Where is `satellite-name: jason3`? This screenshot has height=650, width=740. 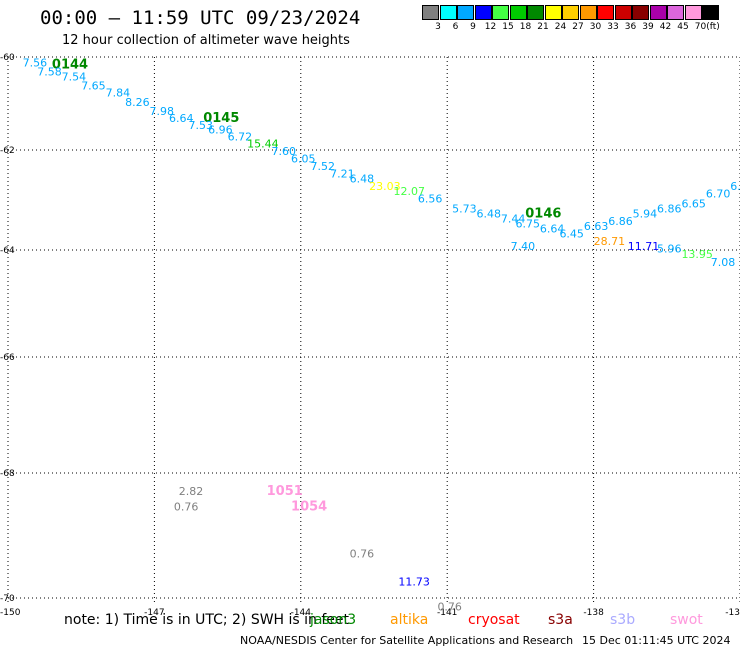 satellite-name: jason3 is located at coordinates (333, 620).